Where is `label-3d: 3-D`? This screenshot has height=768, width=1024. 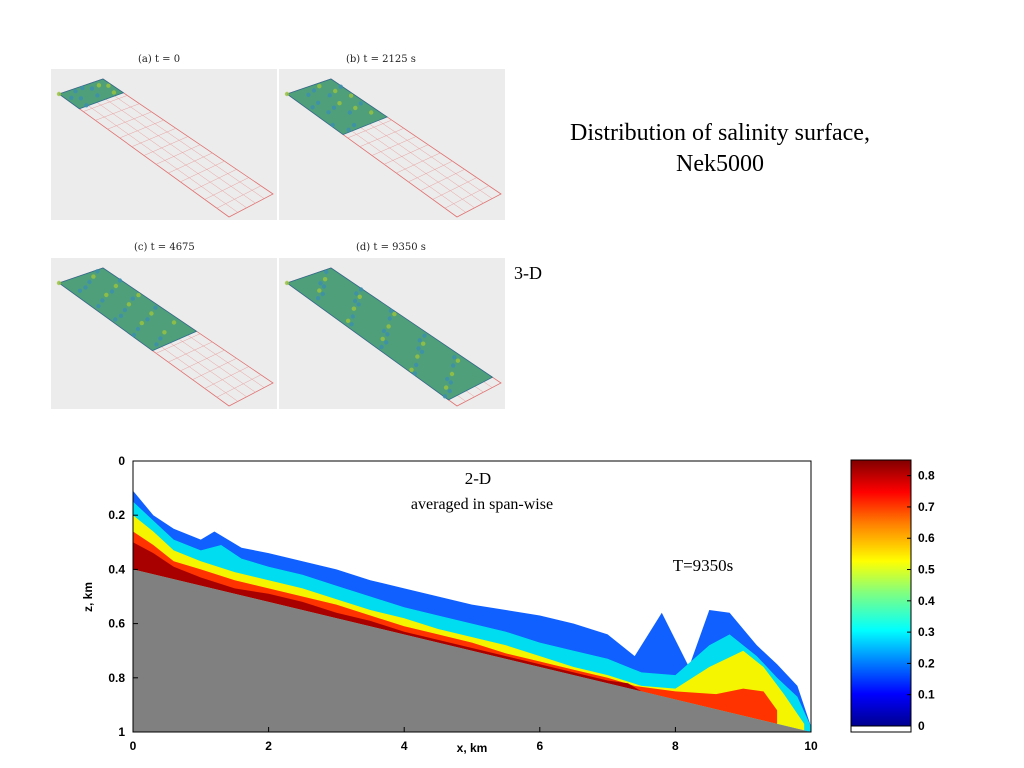 label-3d: 3-D is located at coordinates (528, 273).